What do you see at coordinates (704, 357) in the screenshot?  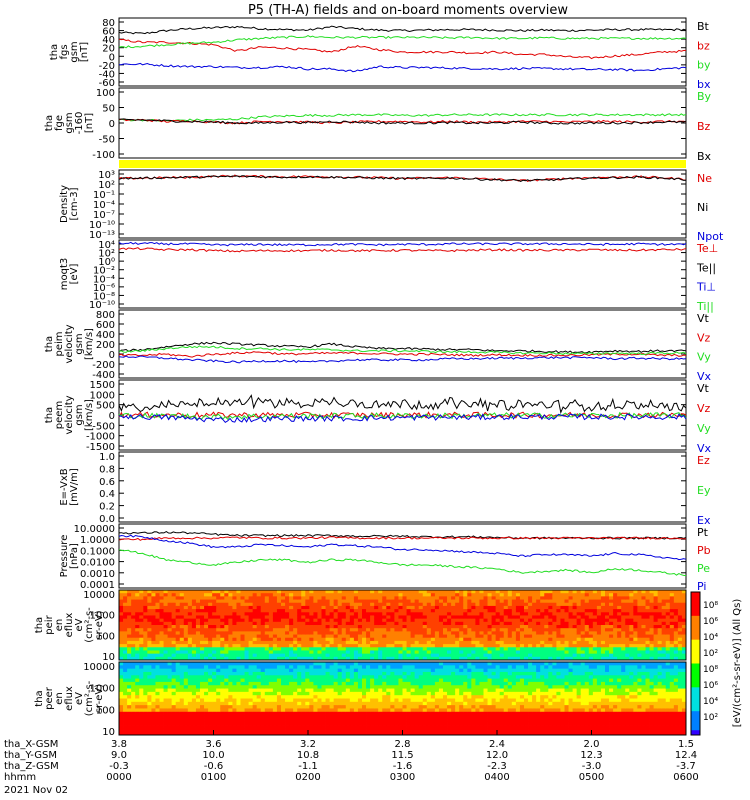 I see `legend-Vy: Vy` at bounding box center [704, 357].